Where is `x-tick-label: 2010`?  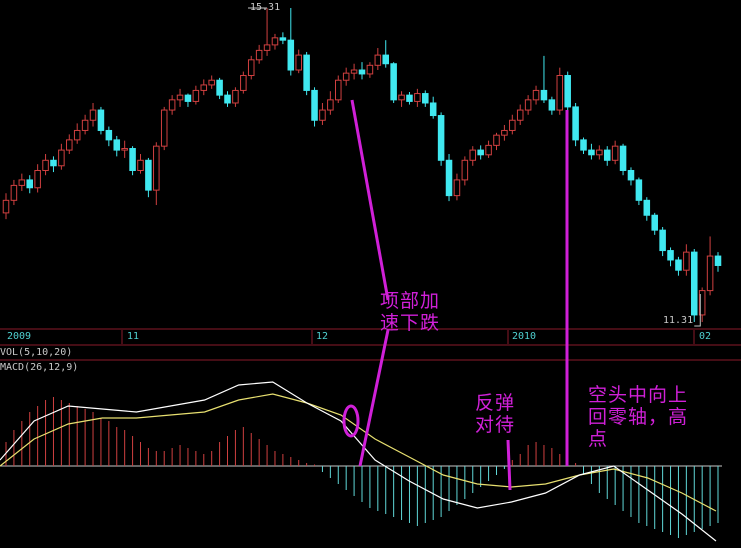 x-tick-label: 2010 is located at coordinates (524, 336).